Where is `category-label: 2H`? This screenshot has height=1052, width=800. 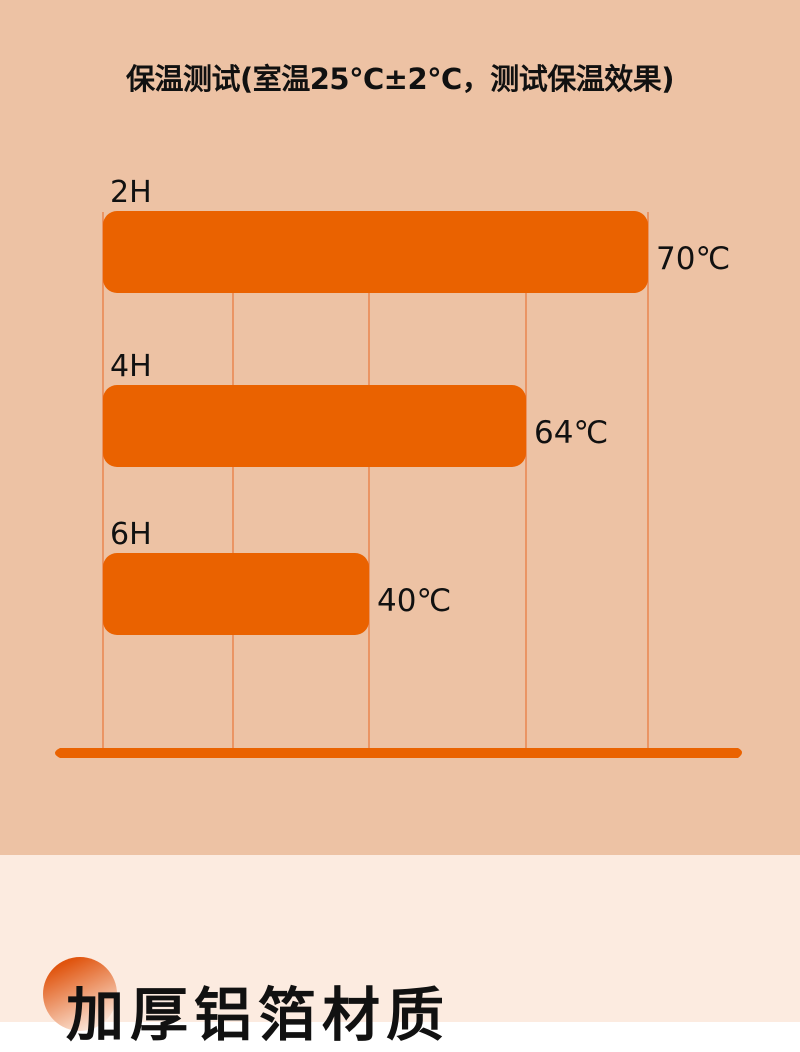 category-label: 2H is located at coordinates (131, 192).